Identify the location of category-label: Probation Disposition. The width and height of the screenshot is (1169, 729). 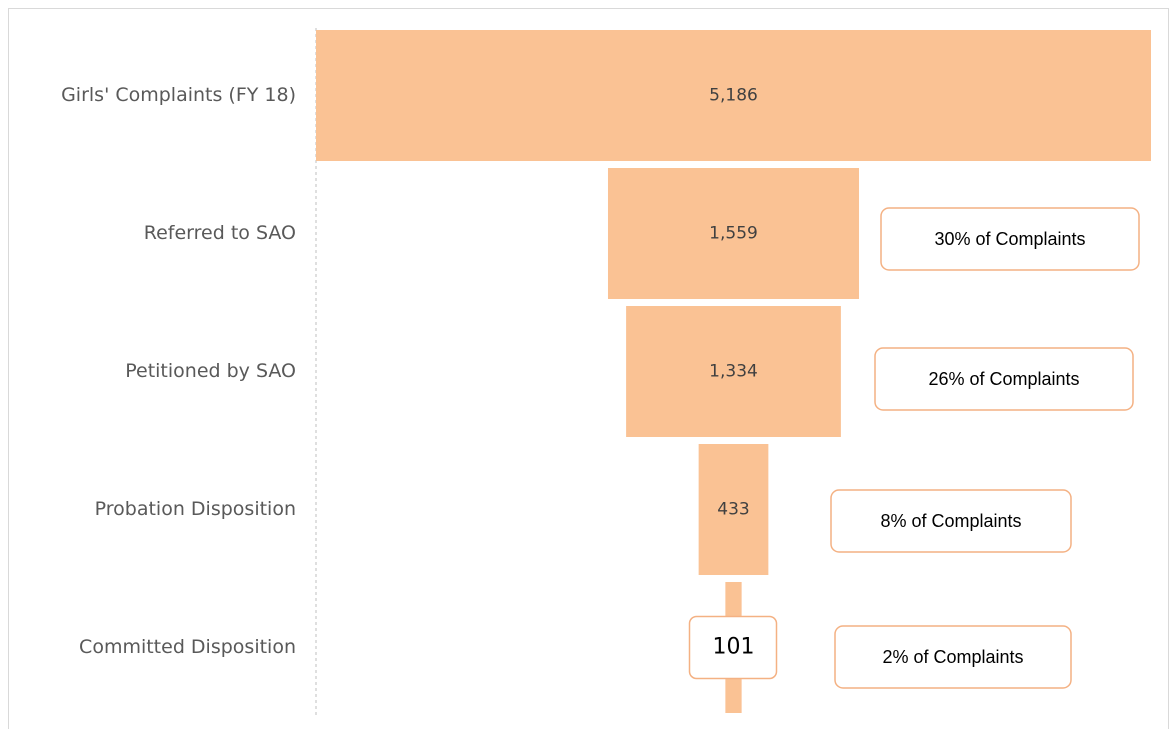
(195, 509).